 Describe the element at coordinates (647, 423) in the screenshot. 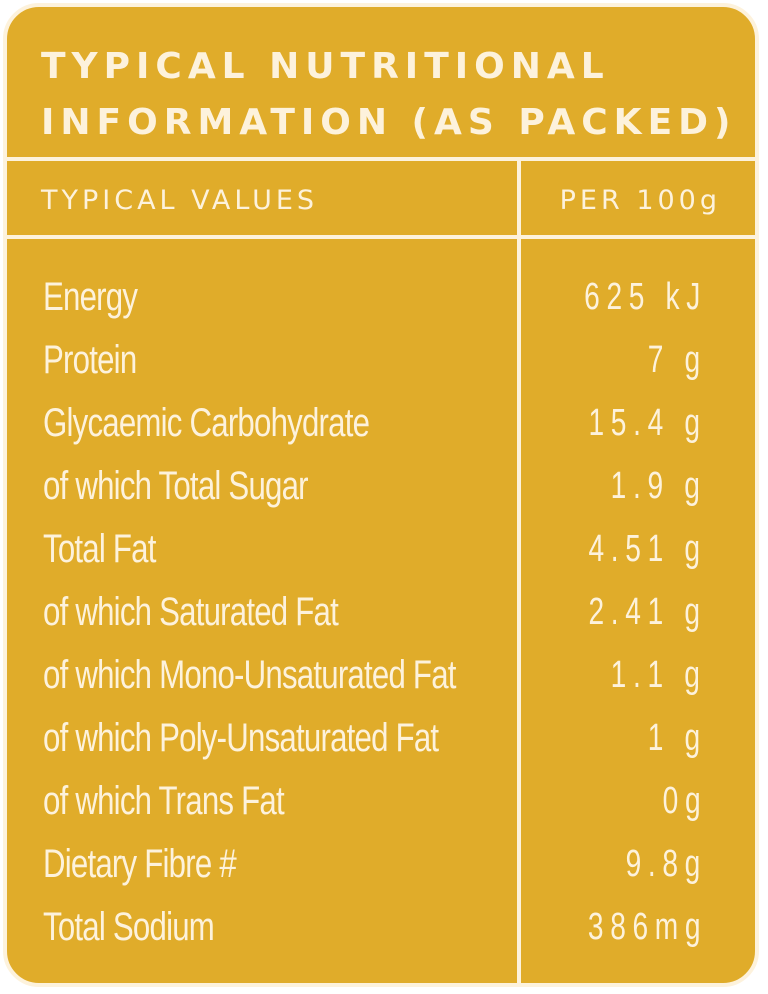

I see `row-value: 15.4 g` at that location.